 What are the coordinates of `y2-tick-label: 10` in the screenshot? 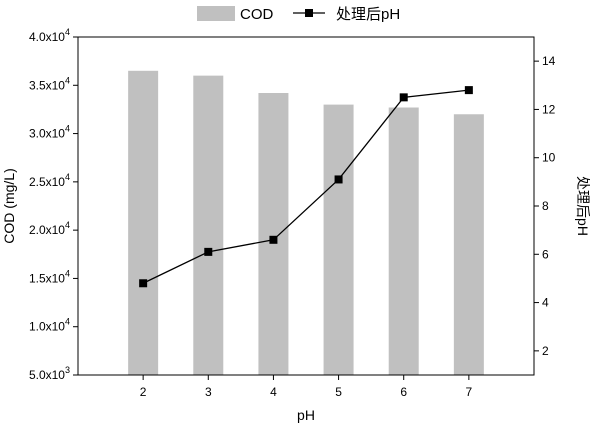 It's located at (549, 158).